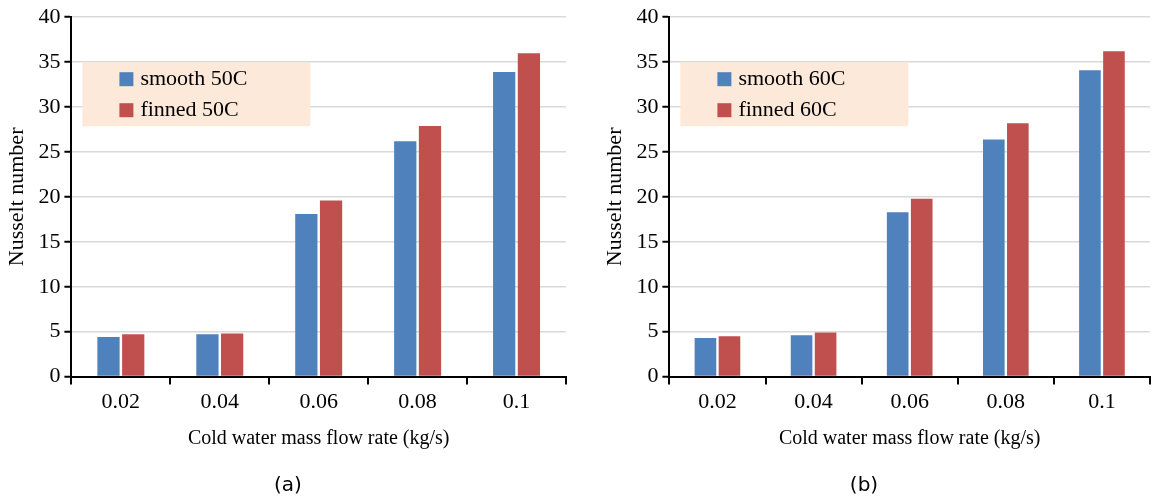  I want to click on text: (a), so click(288, 484).